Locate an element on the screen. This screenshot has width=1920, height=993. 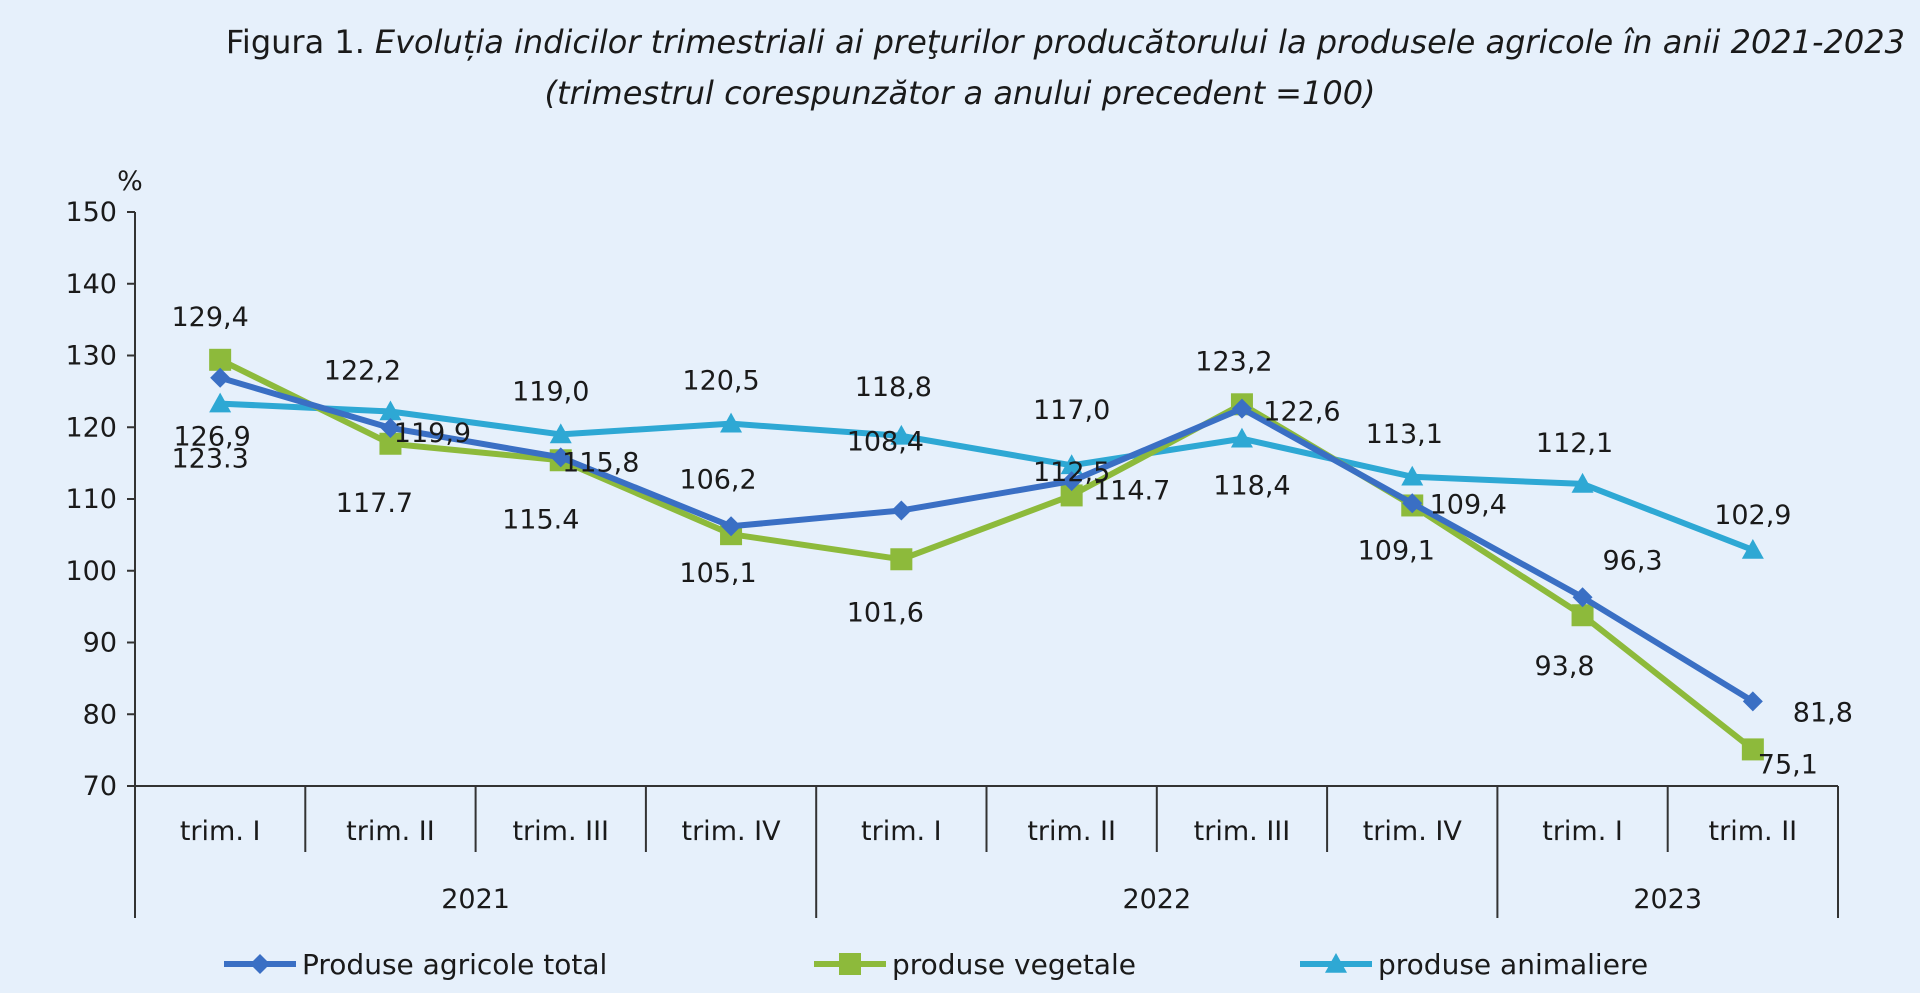
x-group-label: 2021 is located at coordinates (475, 899).